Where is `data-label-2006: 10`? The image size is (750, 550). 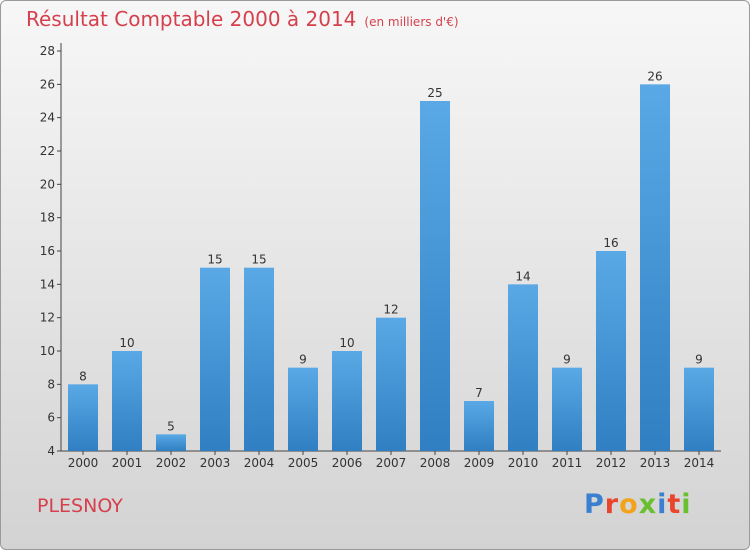
data-label-2006: 10 is located at coordinates (346, 343).